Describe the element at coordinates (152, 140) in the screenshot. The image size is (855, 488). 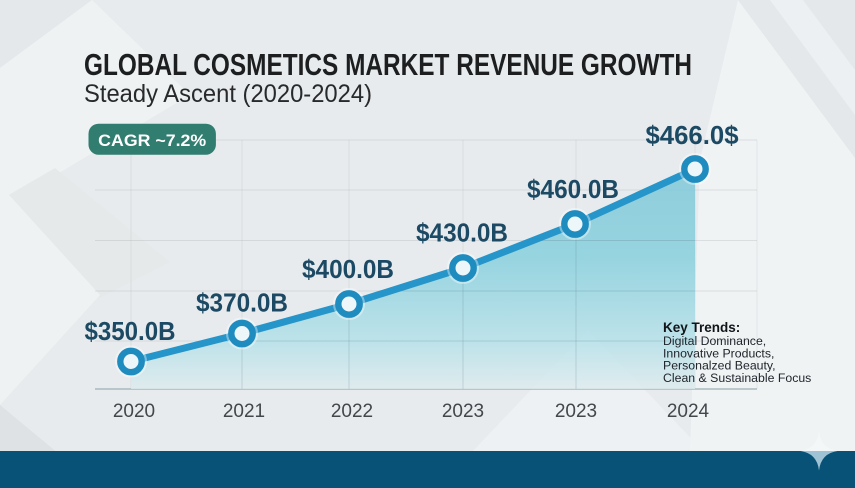
I see `svg-text: CAGR ~7.2%` at that location.